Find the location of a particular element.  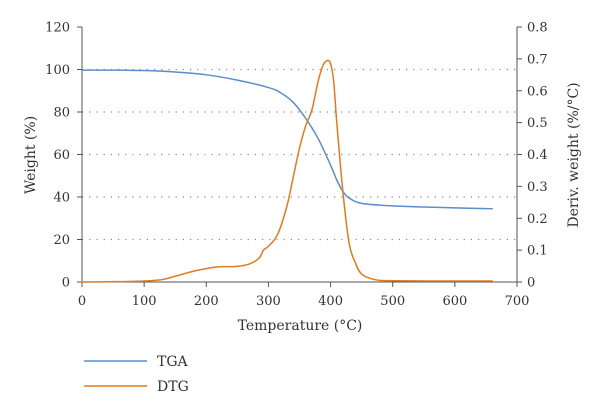

x-tick-label: 200 is located at coordinates (206, 301).